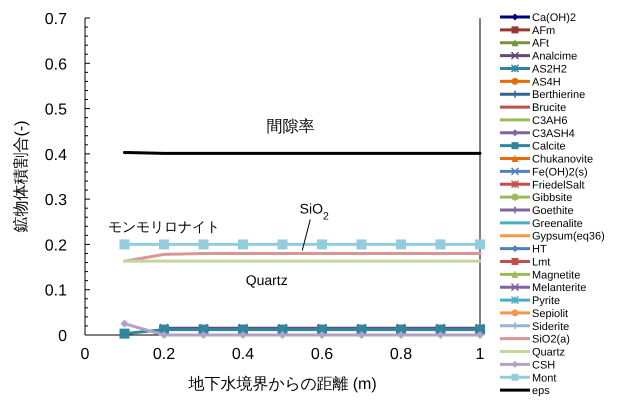 This screenshot has height=406, width=623. Describe the element at coordinates (56, 110) in the screenshot. I see `y-tick-label: 0.5` at that location.